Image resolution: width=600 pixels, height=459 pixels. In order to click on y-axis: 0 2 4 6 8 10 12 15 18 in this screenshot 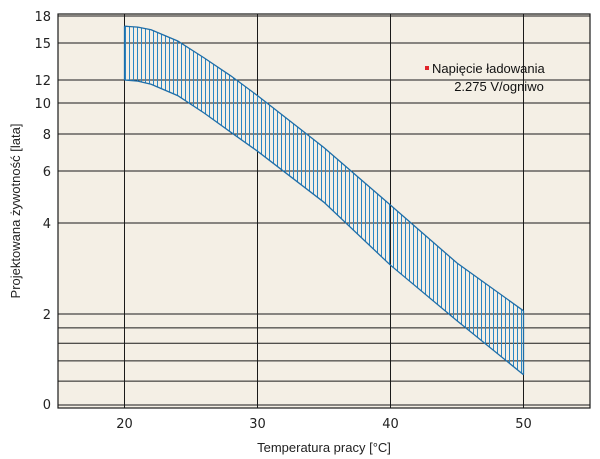, I will do `click(42, 211)`.